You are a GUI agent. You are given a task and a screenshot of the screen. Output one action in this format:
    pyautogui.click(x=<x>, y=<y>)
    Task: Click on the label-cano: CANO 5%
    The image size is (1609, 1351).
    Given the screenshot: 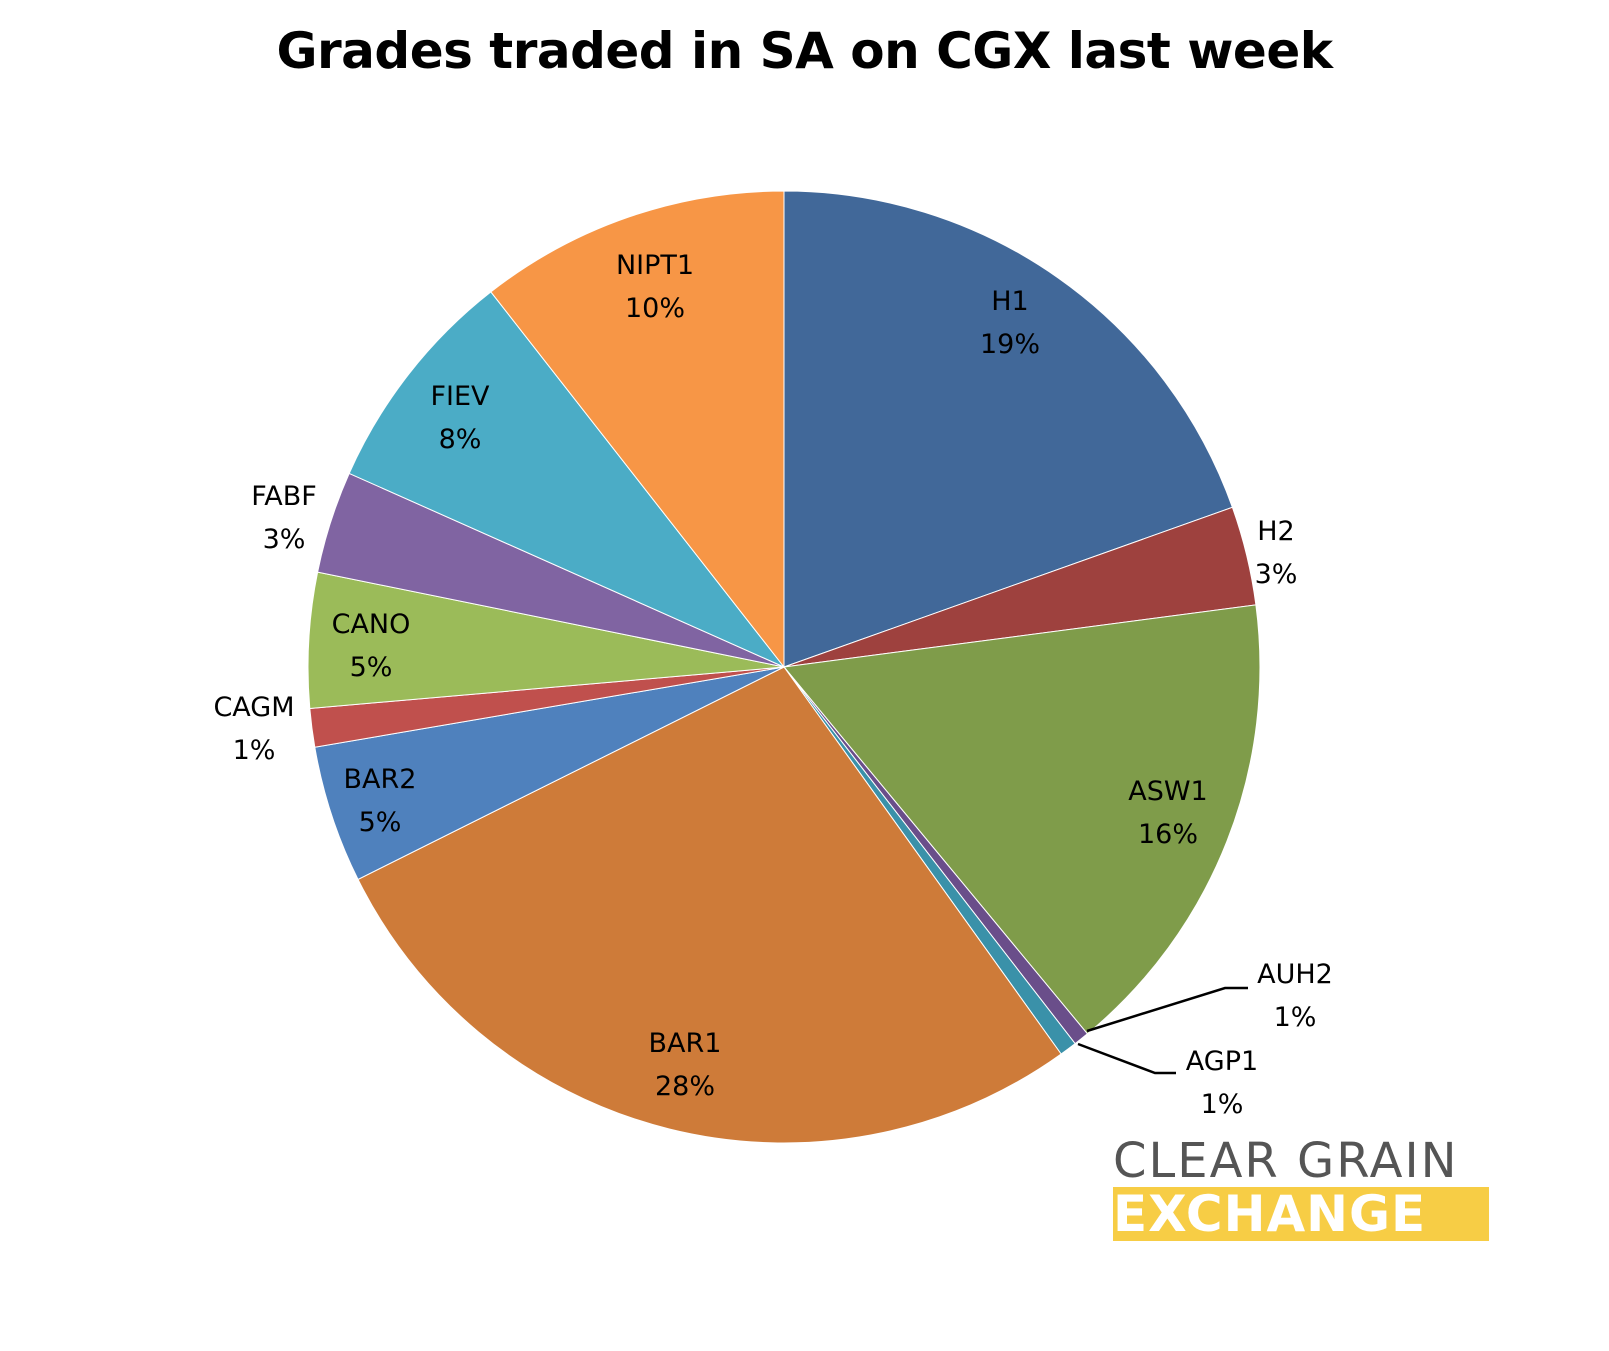 What is the action you would take?
    pyautogui.click(x=371, y=646)
    